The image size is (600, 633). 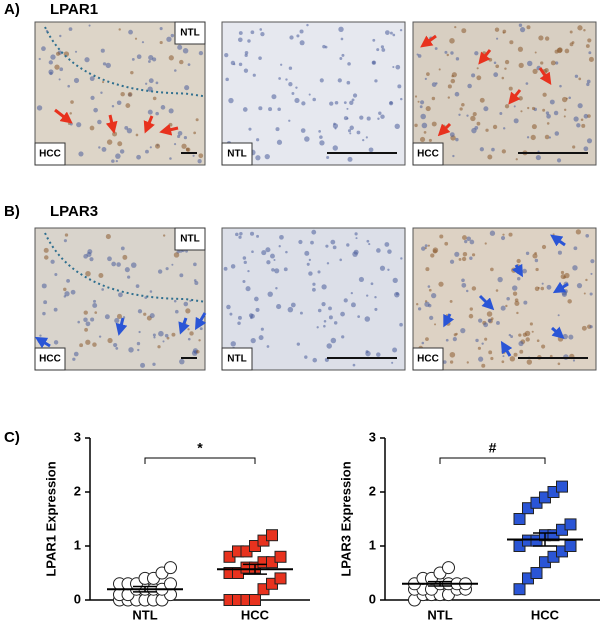 What do you see at coordinates (77, 436) in the screenshot?
I see `y-tick-label: 3` at bounding box center [77, 436].